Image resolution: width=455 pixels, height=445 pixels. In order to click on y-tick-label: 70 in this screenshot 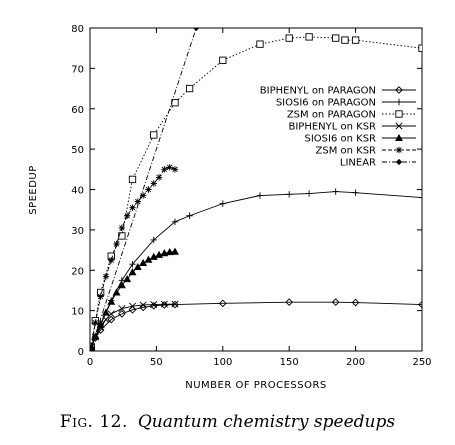, I will do `click(77, 69)`.